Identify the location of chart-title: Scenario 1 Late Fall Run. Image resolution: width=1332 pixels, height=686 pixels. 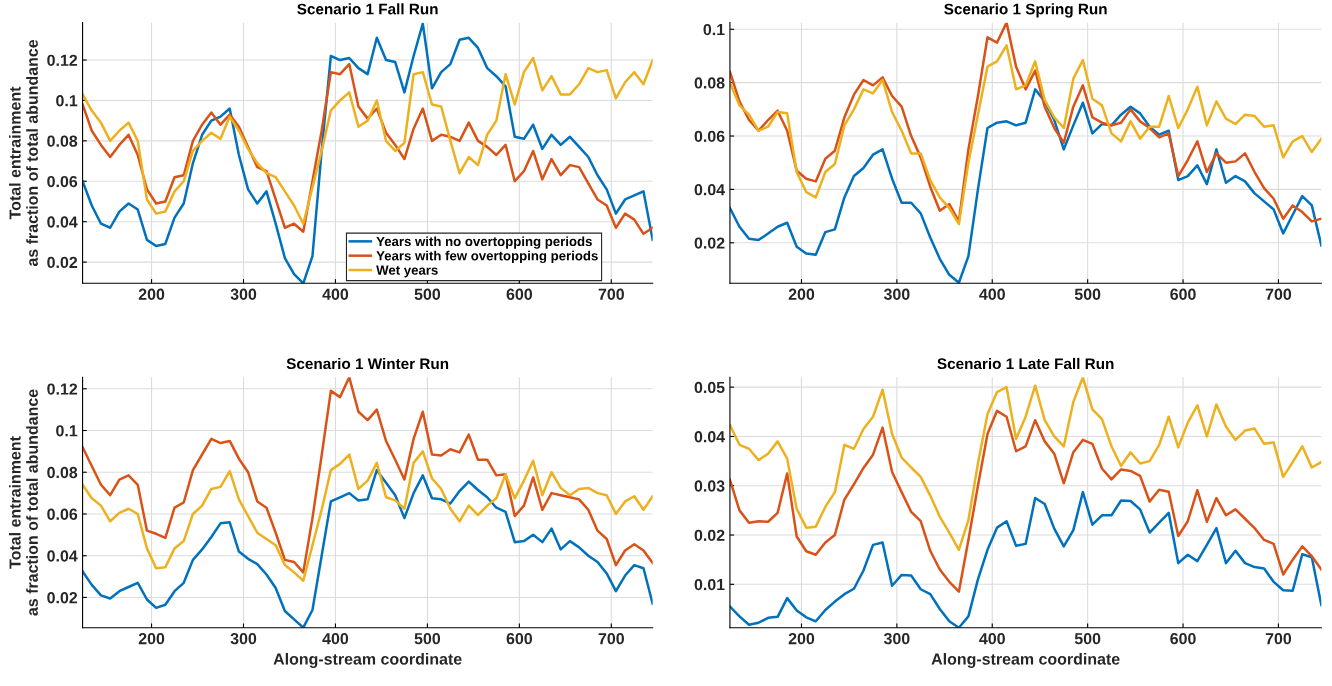
(1025, 363).